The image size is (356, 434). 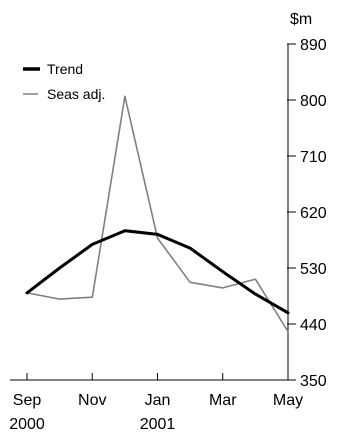 What do you see at coordinates (158, 400) in the screenshot?
I see `x-tick-label: Jan` at bounding box center [158, 400].